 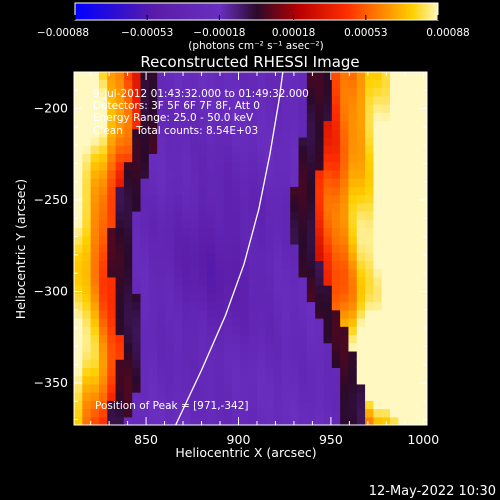 What do you see at coordinates (256, 17) in the screenshot?
I see `colorbar-ticks` at bounding box center [256, 17].